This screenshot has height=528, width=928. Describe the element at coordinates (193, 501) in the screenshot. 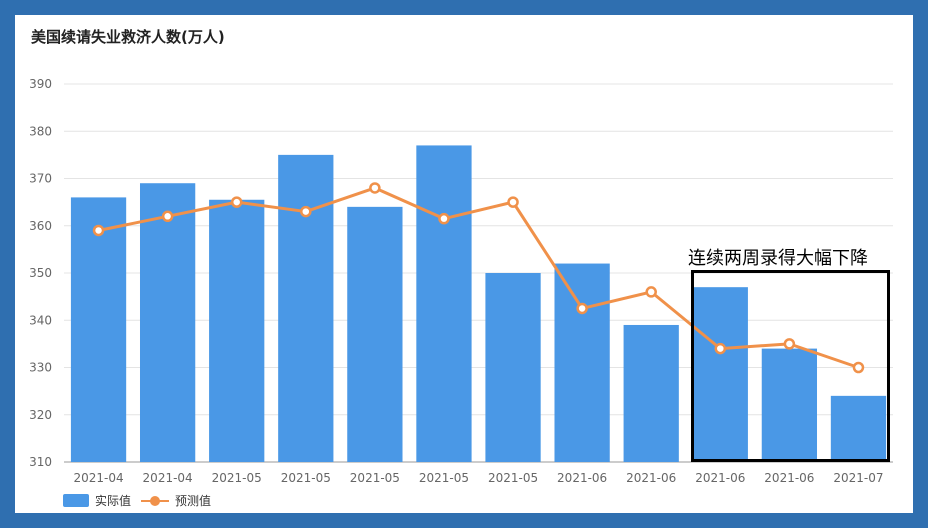

I see `legend-label-forecast: 预测值` at that location.